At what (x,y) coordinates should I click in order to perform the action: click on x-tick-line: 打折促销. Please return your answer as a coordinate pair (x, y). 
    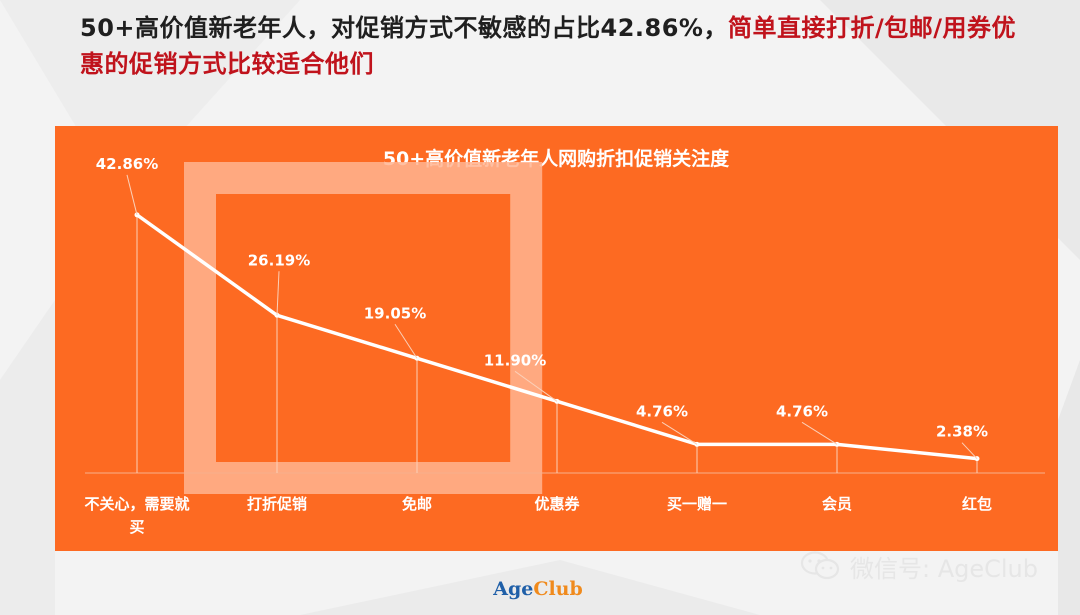
    Looking at the image, I should click on (277, 504).